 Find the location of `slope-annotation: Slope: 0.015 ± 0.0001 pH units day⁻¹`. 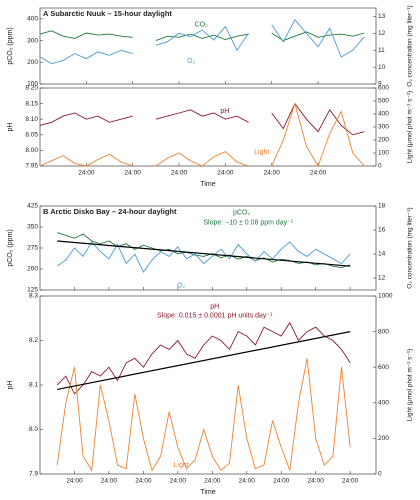

slope-annotation: Slope: 0.015 ± 0.0001 pH units day⁻¹ is located at coordinates (215, 315).